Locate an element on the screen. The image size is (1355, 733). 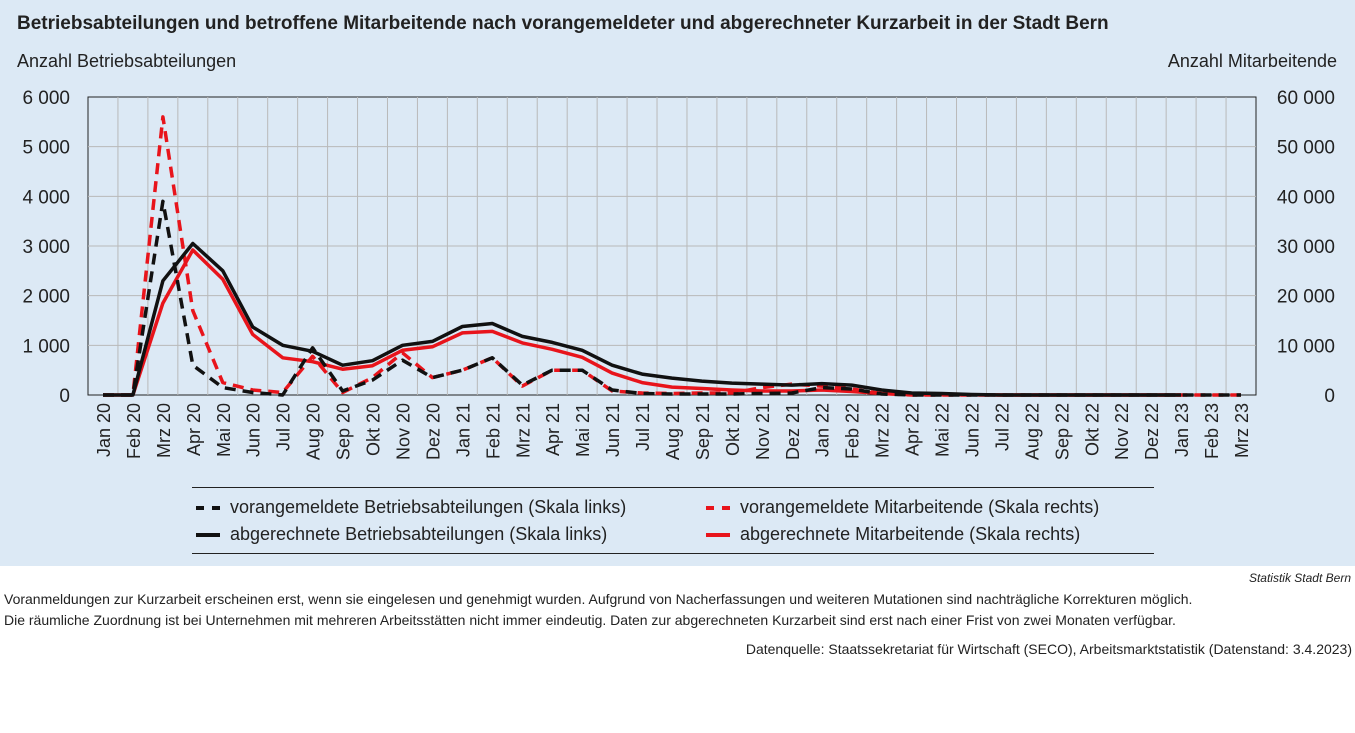
y-tick-label-left: 0 is located at coordinates (64, 396).